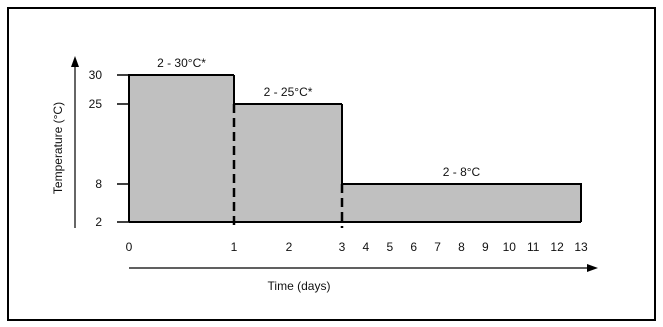 Image resolution: width=663 pixels, height=327 pixels. Describe the element at coordinates (181, 63) in the screenshot. I see `segment-label-1: 2 - 30°C*` at that location.